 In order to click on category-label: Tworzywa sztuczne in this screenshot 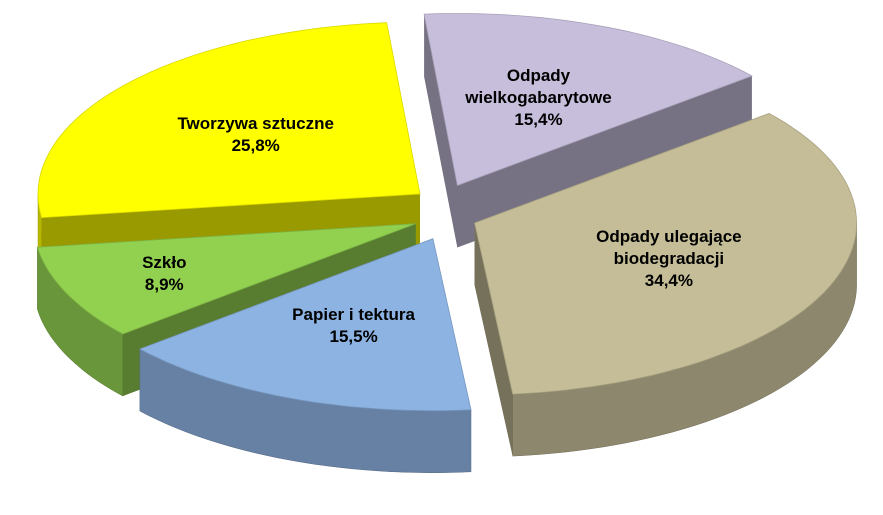, I will do `click(255, 124)`.